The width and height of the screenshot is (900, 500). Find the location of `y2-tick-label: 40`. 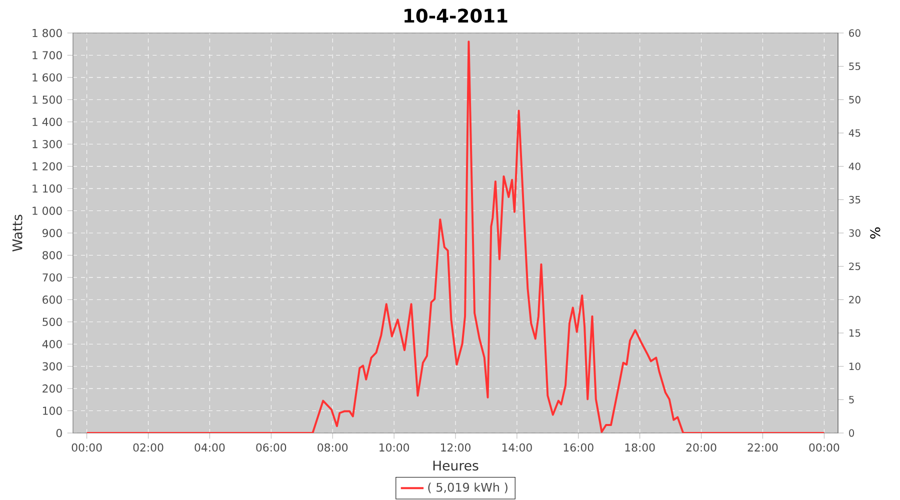

y2-tick-label: 40 is located at coordinates (854, 166).